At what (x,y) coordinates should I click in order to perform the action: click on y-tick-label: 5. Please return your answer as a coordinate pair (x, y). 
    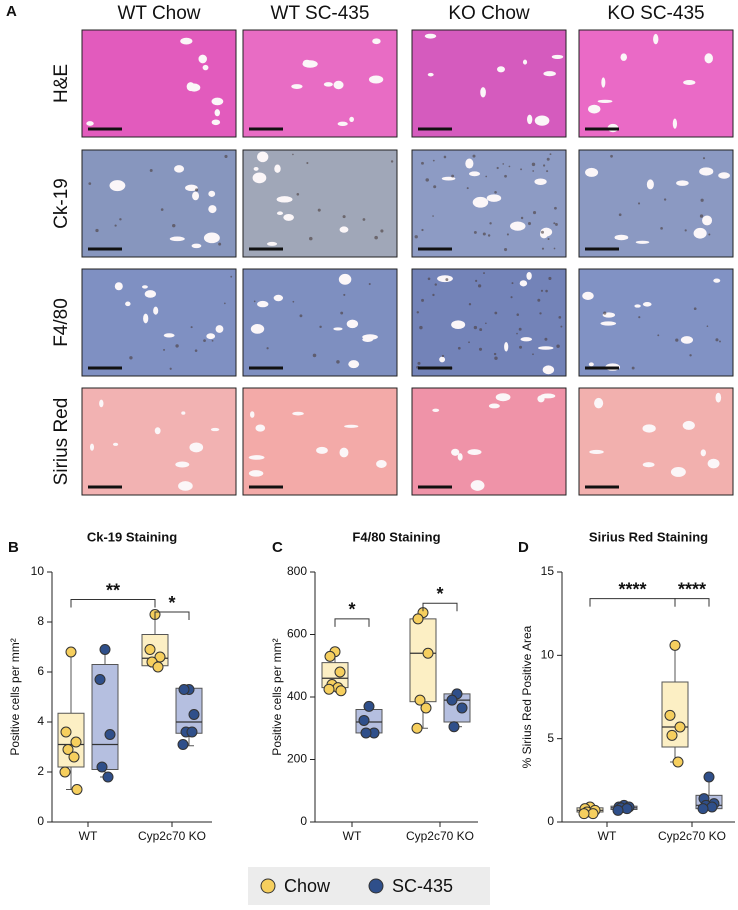
    Looking at the image, I should click on (550, 738).